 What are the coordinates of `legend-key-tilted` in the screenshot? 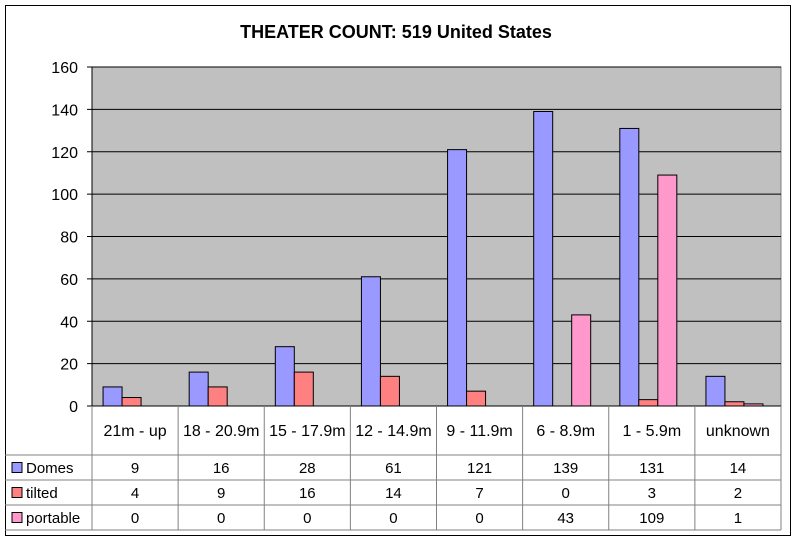 It's located at (17, 492).